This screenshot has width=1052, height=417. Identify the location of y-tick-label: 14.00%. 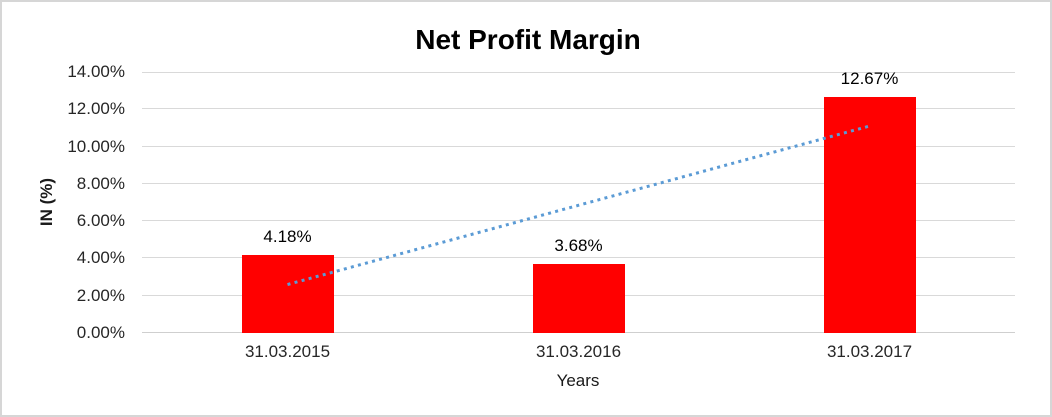
(96, 71).